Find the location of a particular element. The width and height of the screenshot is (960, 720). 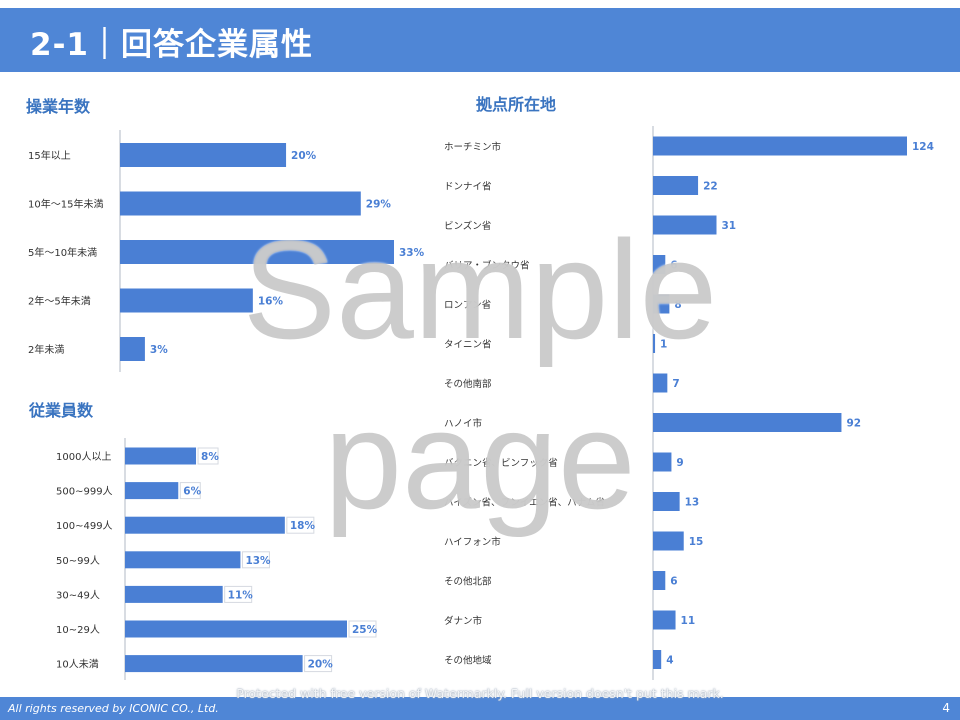

category-label: バリア・ブンタウ省 is located at coordinates (487, 266).